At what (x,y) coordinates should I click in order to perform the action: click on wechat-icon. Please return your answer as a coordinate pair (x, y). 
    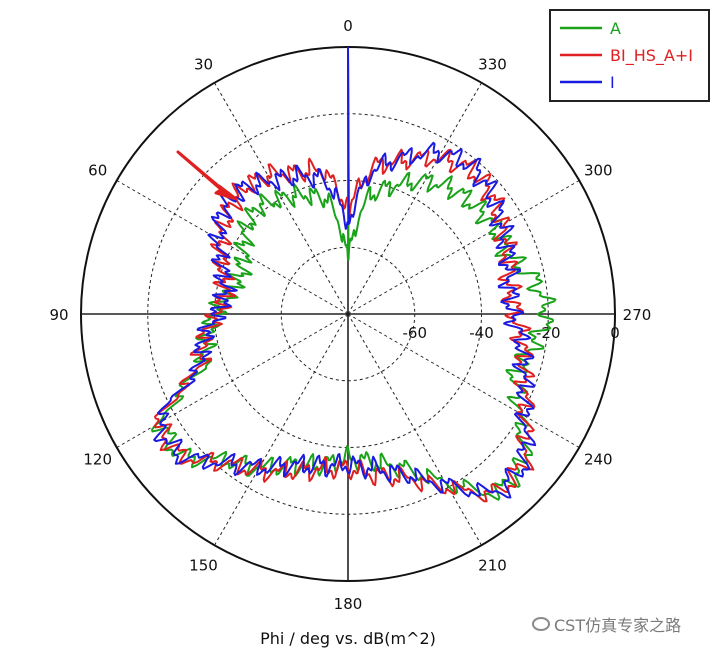
    Looking at the image, I should click on (541, 624).